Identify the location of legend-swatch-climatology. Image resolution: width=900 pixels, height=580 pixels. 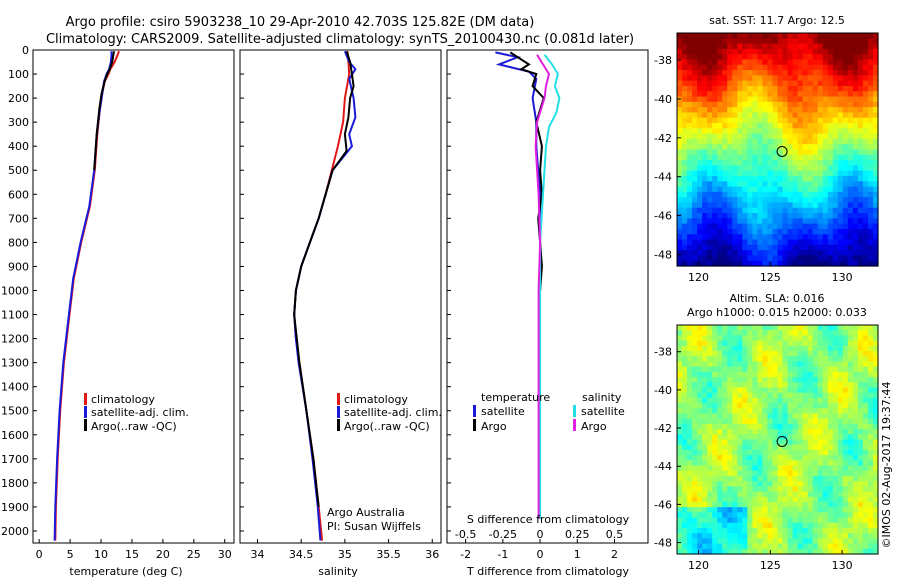
(85, 399).